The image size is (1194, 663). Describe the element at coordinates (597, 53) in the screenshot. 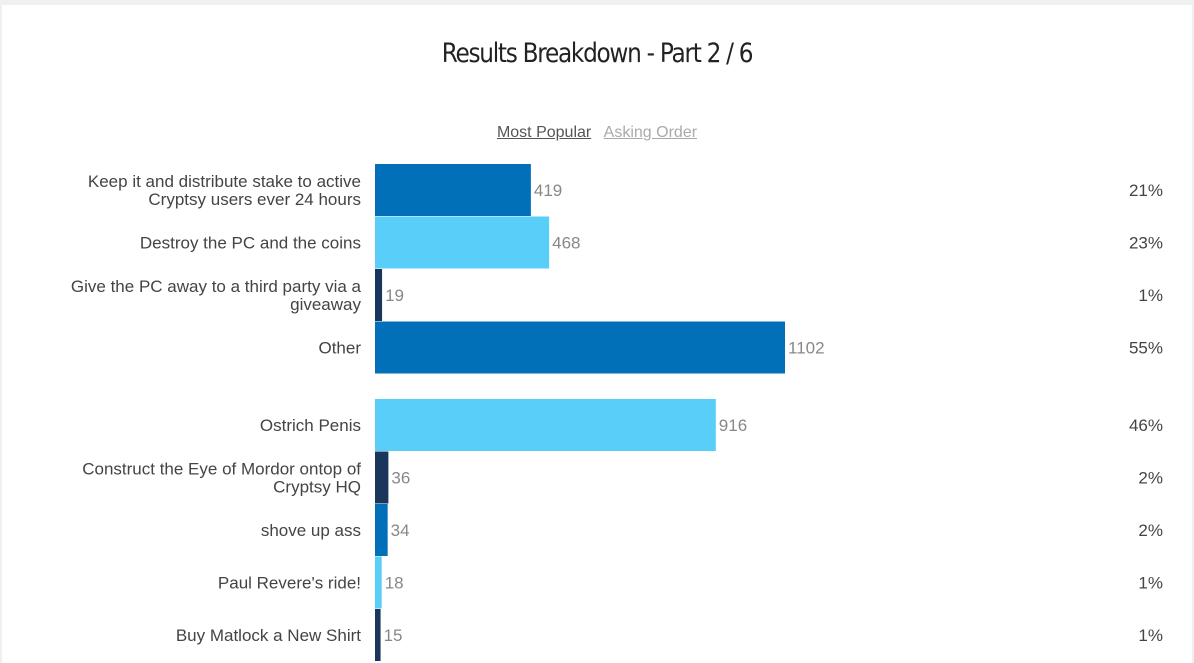

I see `page-title: Results Breakdown - Part 2 / 6` at that location.